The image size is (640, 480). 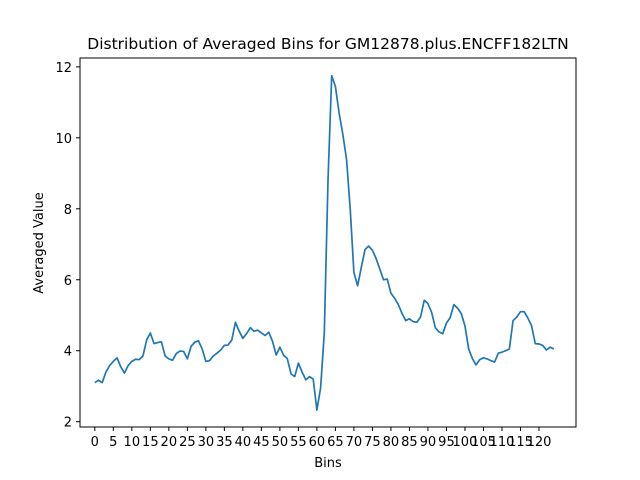 I want to click on x-tick-label: 35, so click(x=224, y=442).